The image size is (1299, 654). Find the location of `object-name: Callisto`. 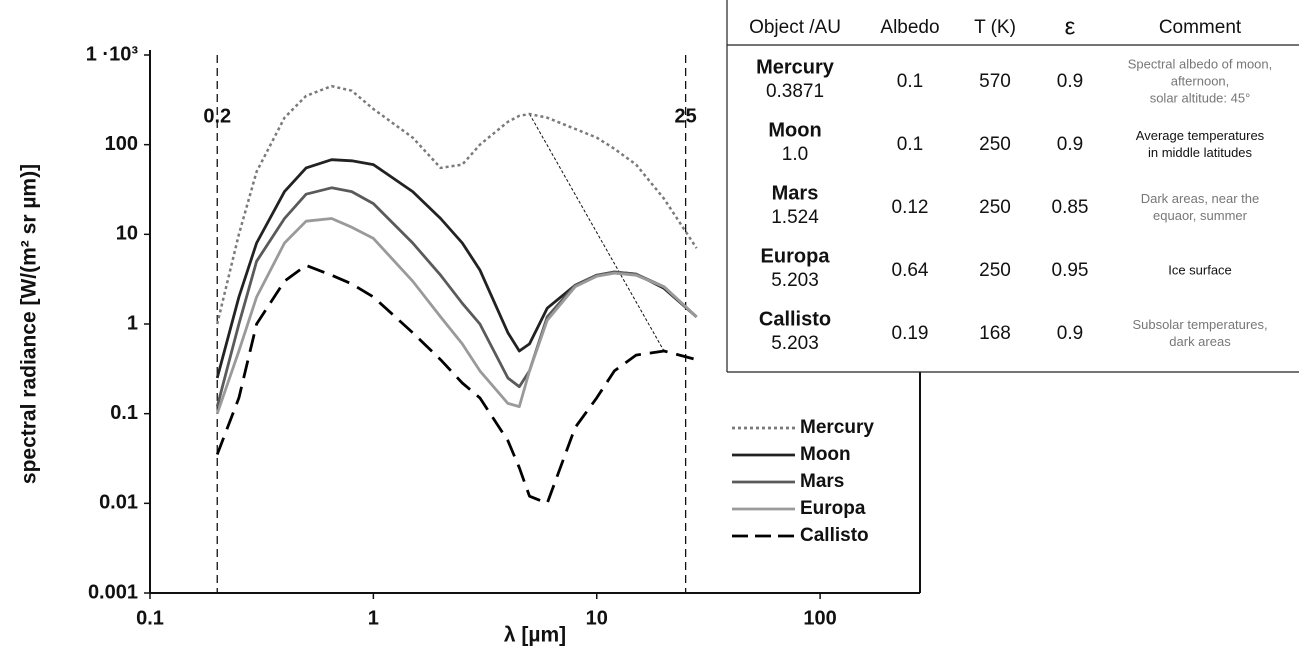

object-name: Callisto is located at coordinates (795, 319).